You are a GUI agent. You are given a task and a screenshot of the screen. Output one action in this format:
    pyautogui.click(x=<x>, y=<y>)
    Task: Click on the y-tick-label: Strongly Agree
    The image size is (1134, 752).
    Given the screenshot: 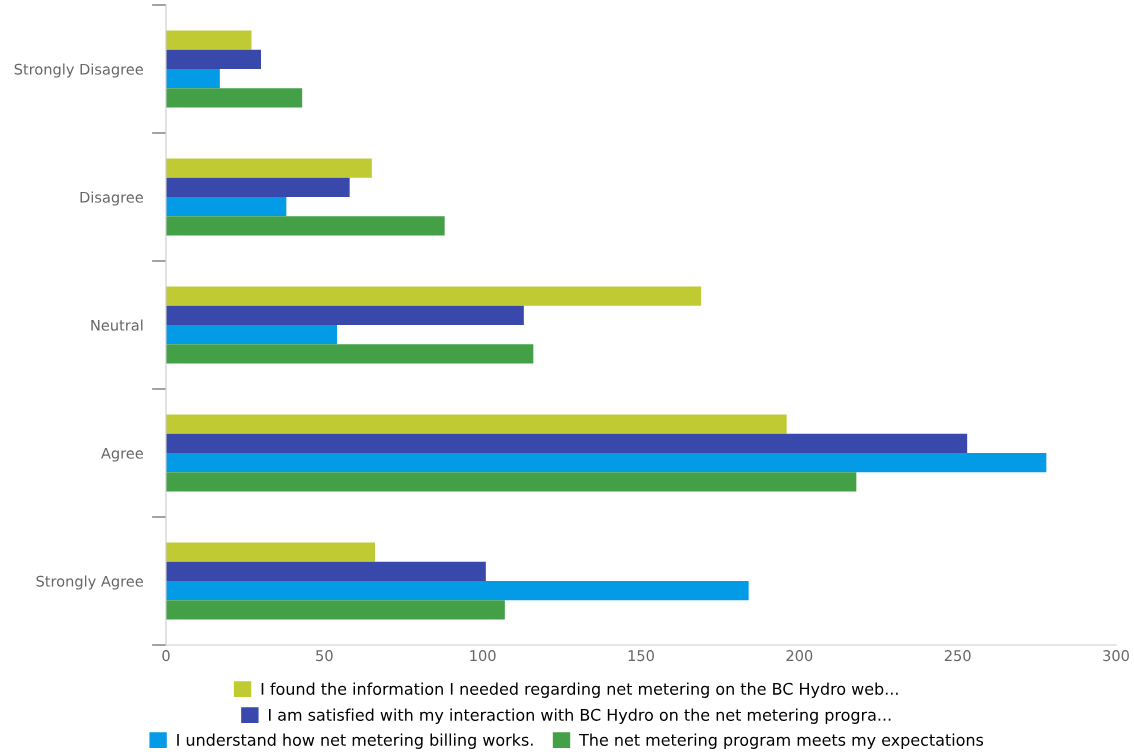 What is the action you would take?
    pyautogui.click(x=89, y=582)
    